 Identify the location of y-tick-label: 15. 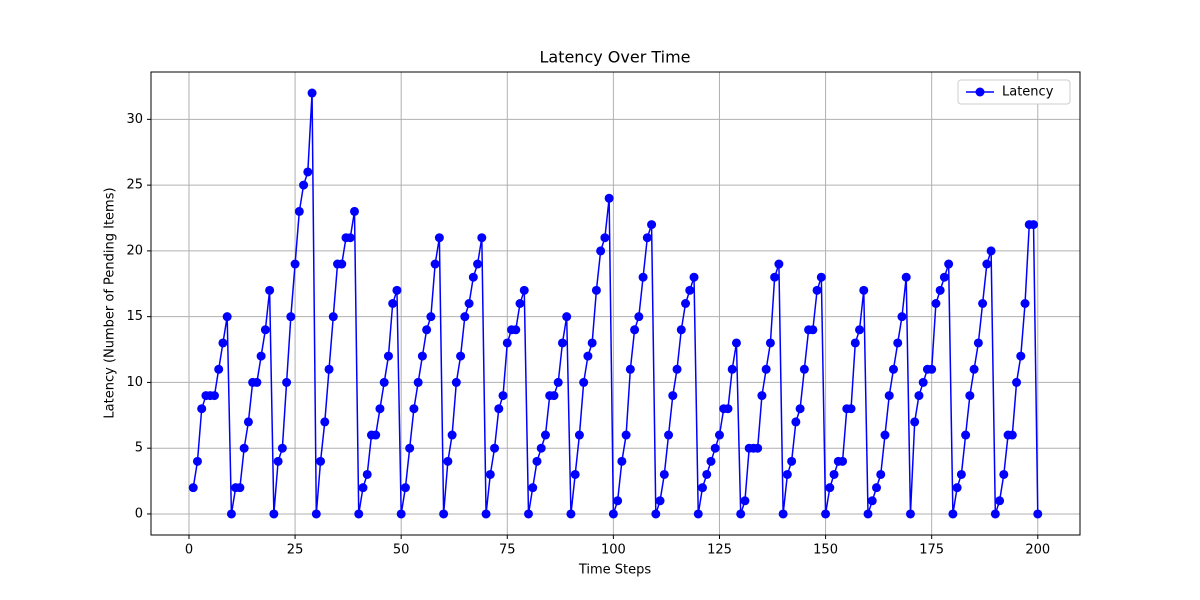
(134, 316).